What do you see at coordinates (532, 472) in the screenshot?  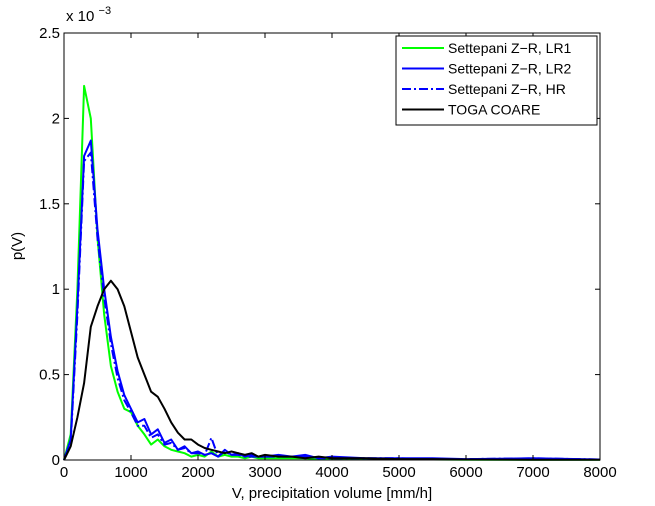 I see `x-tick-label: 7000` at bounding box center [532, 472].